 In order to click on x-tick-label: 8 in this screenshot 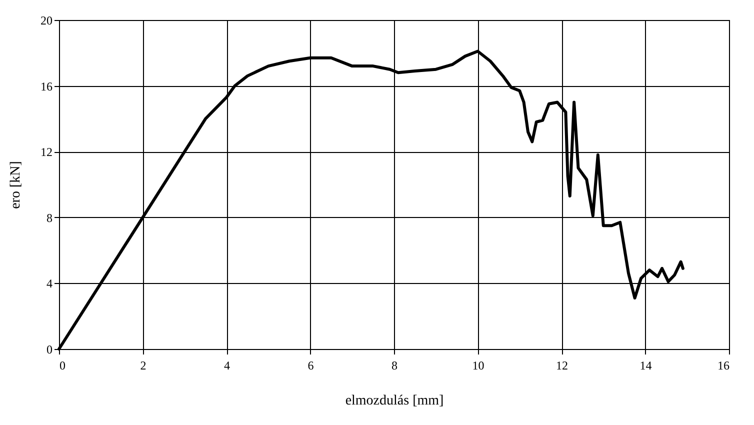, I will do `click(395, 365)`.